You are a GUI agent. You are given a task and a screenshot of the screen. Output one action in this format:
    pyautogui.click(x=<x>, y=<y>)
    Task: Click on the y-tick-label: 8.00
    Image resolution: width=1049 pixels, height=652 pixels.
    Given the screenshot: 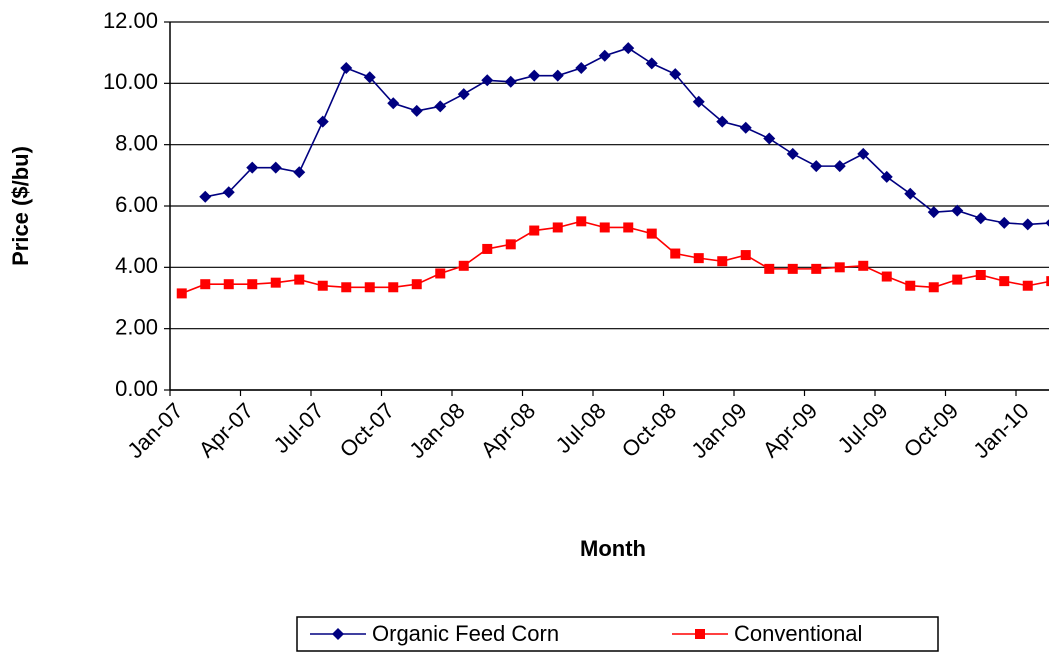 What is the action you would take?
    pyautogui.click(x=136, y=142)
    